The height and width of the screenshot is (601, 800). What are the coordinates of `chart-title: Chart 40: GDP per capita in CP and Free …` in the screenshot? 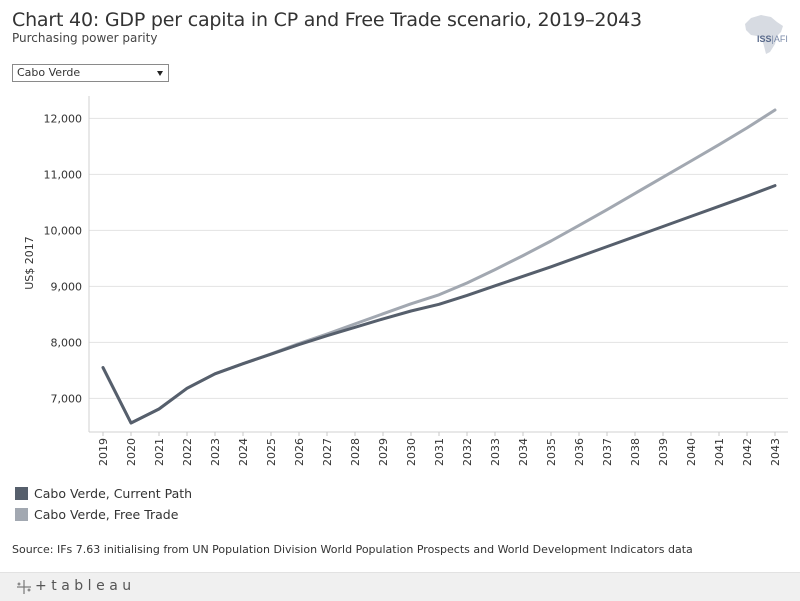 It's located at (327, 20).